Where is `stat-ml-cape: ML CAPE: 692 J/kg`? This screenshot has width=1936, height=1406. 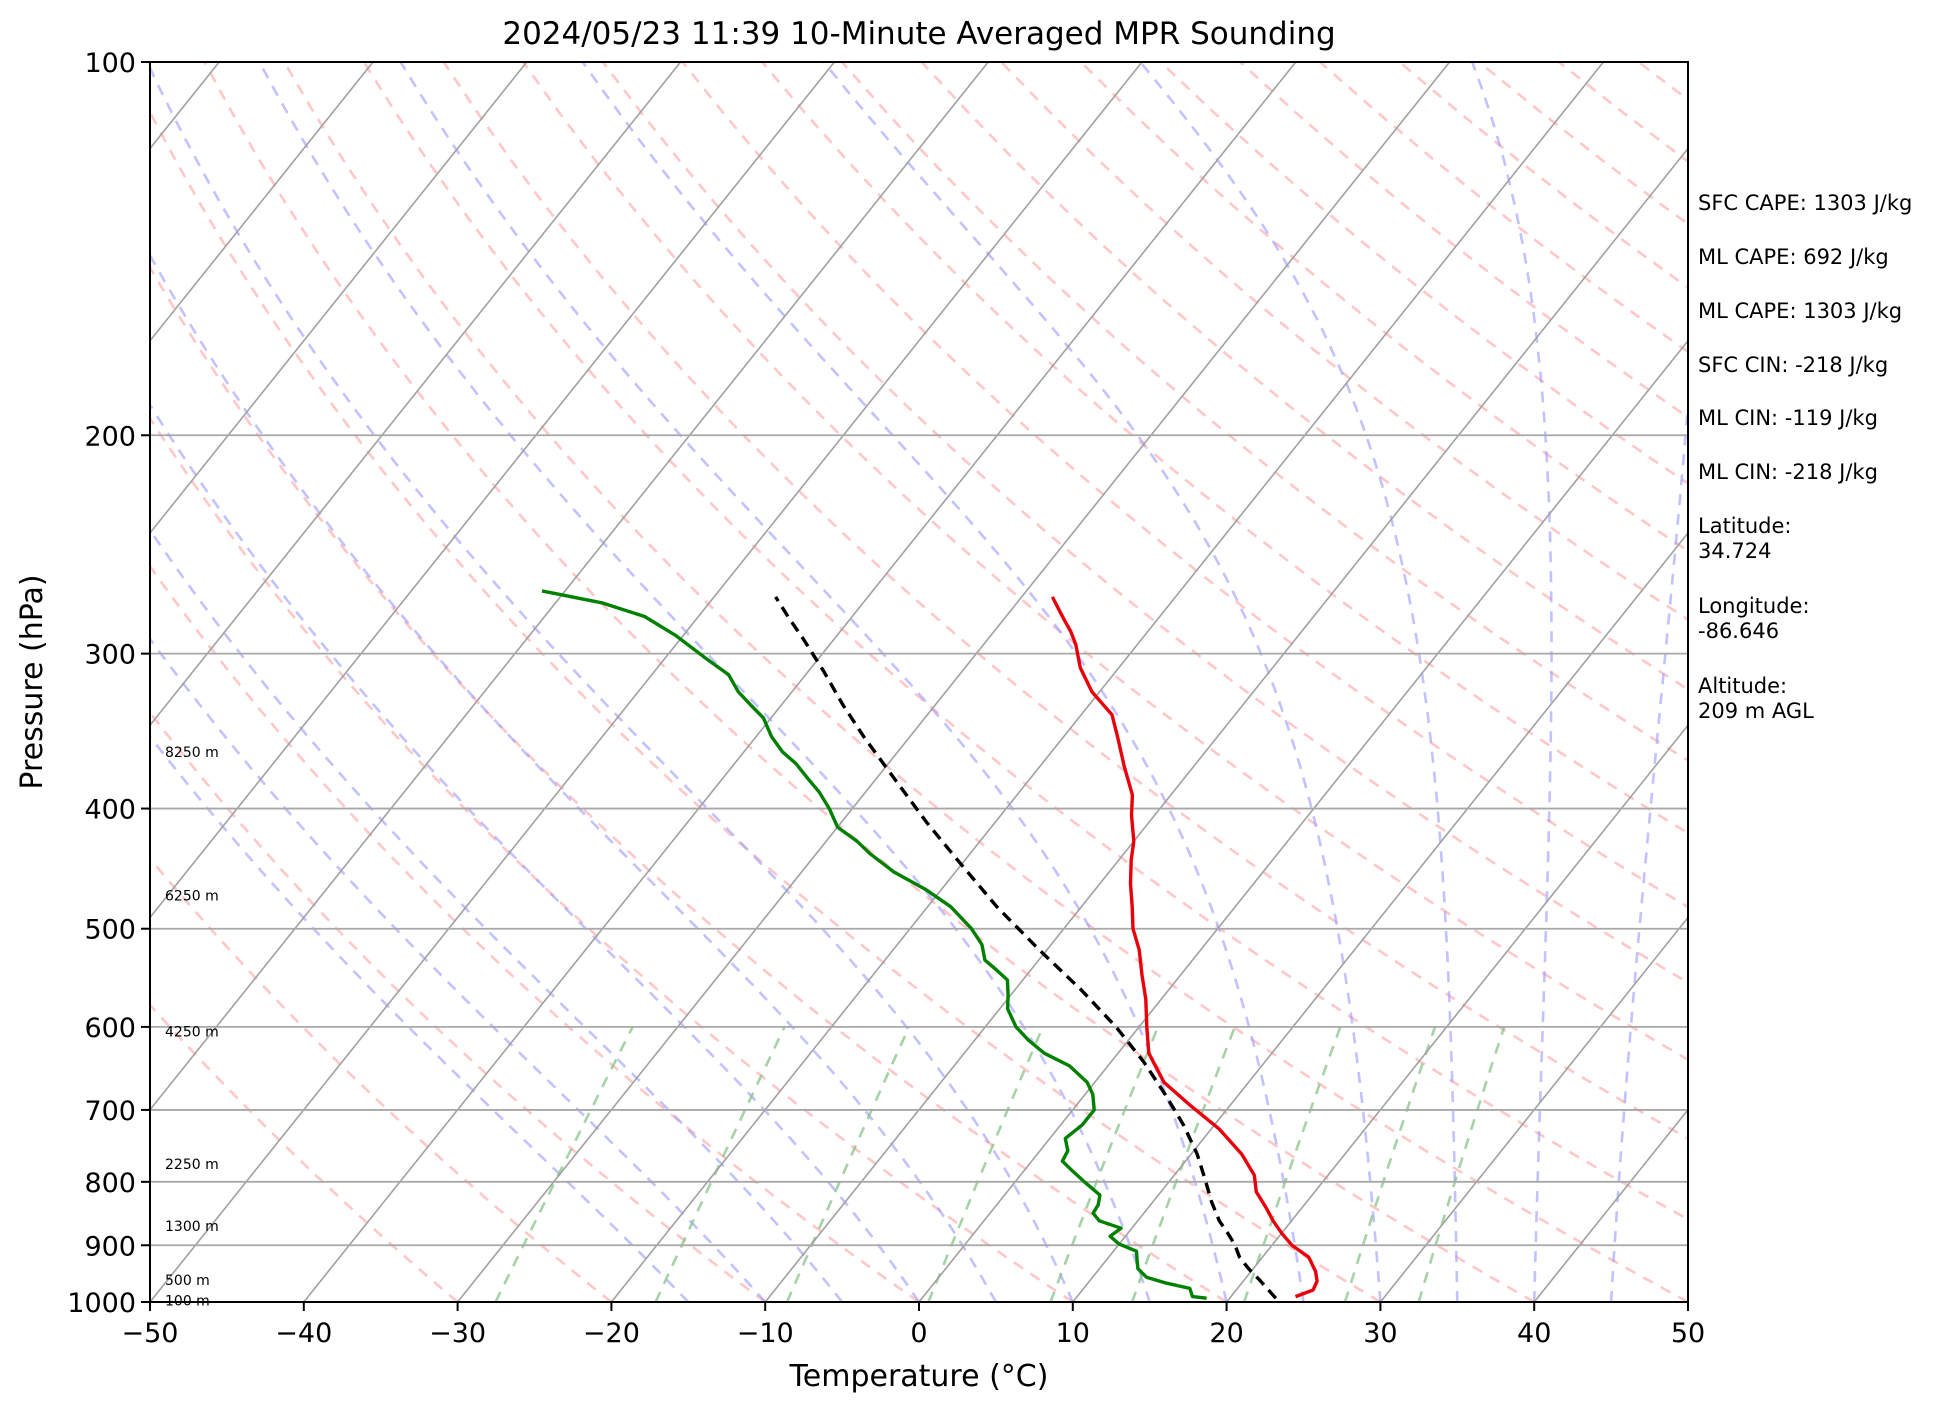 stat-ml-cape: ML CAPE: 692 J/kg is located at coordinates (1793, 257).